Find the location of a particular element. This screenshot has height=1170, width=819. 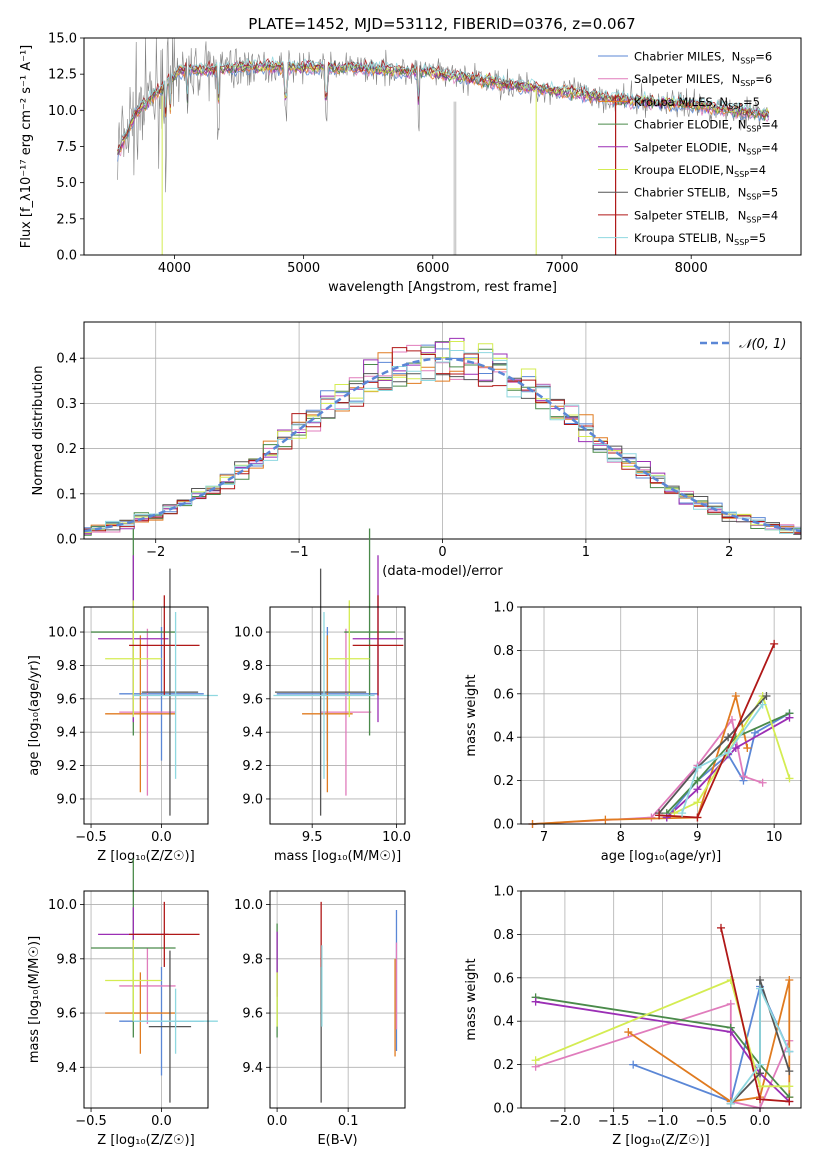

legend-label: Chabrier STELIB, is located at coordinates (682, 193).